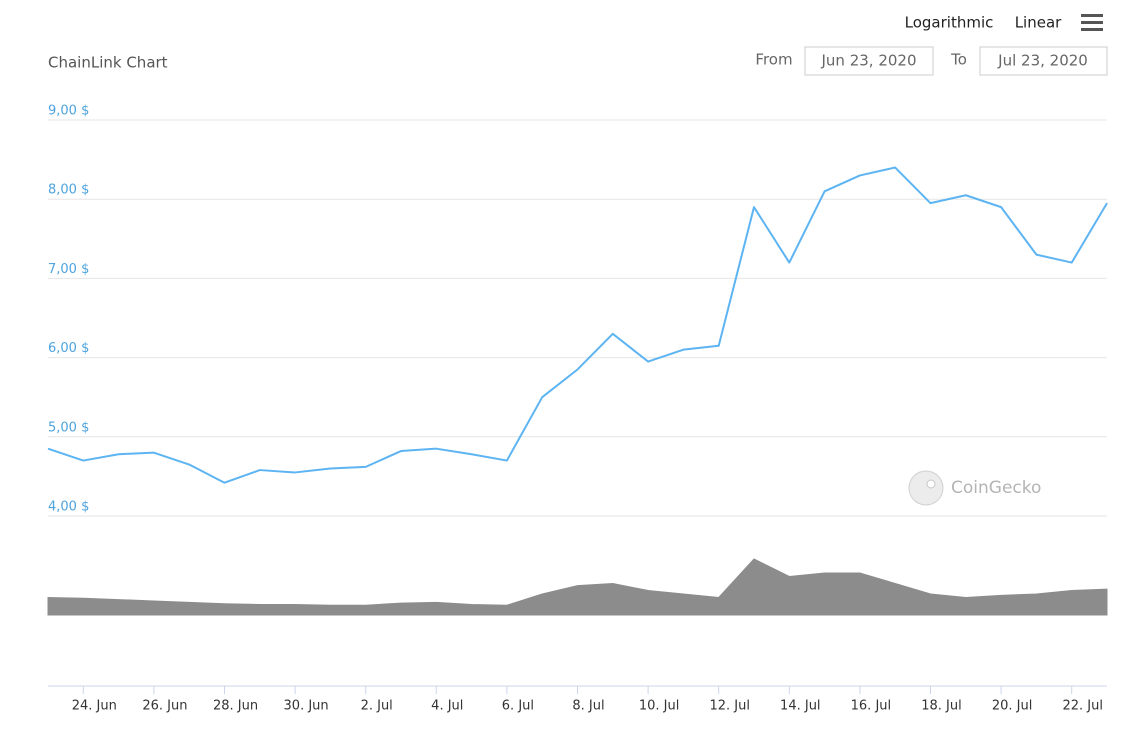  What do you see at coordinates (659, 706) in the screenshot?
I see `x-tick-label: 10. Jul` at bounding box center [659, 706].